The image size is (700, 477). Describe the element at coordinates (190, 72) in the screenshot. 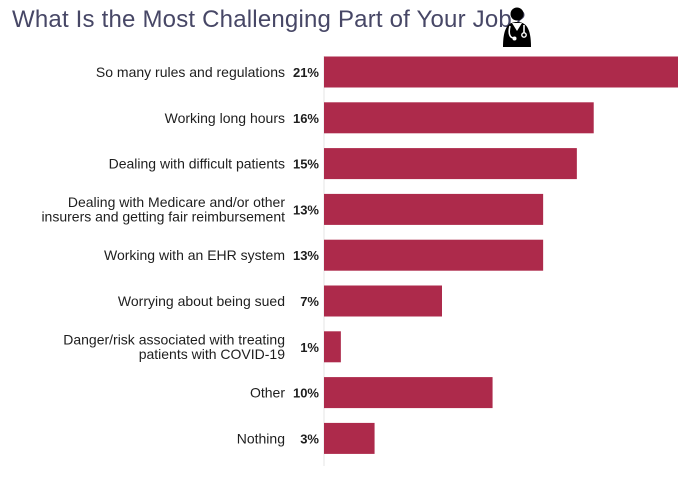

I see `category-label: So many rules and regulations` at that location.